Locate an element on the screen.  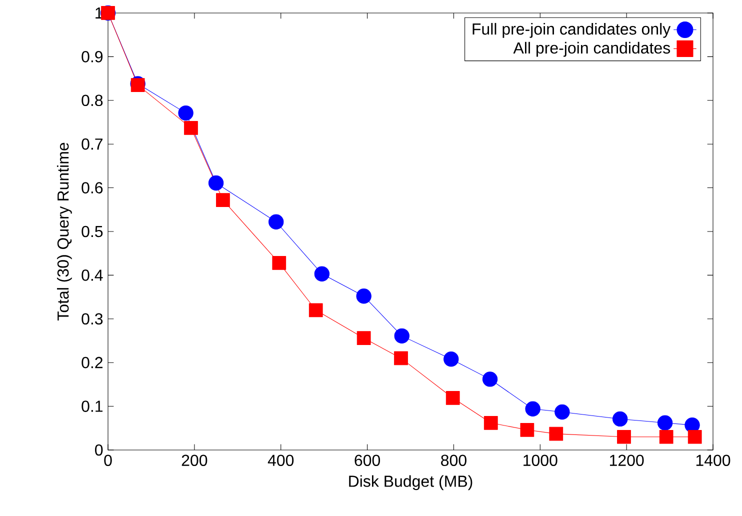
y-tick-label: 0.2 is located at coordinates (92, 362).